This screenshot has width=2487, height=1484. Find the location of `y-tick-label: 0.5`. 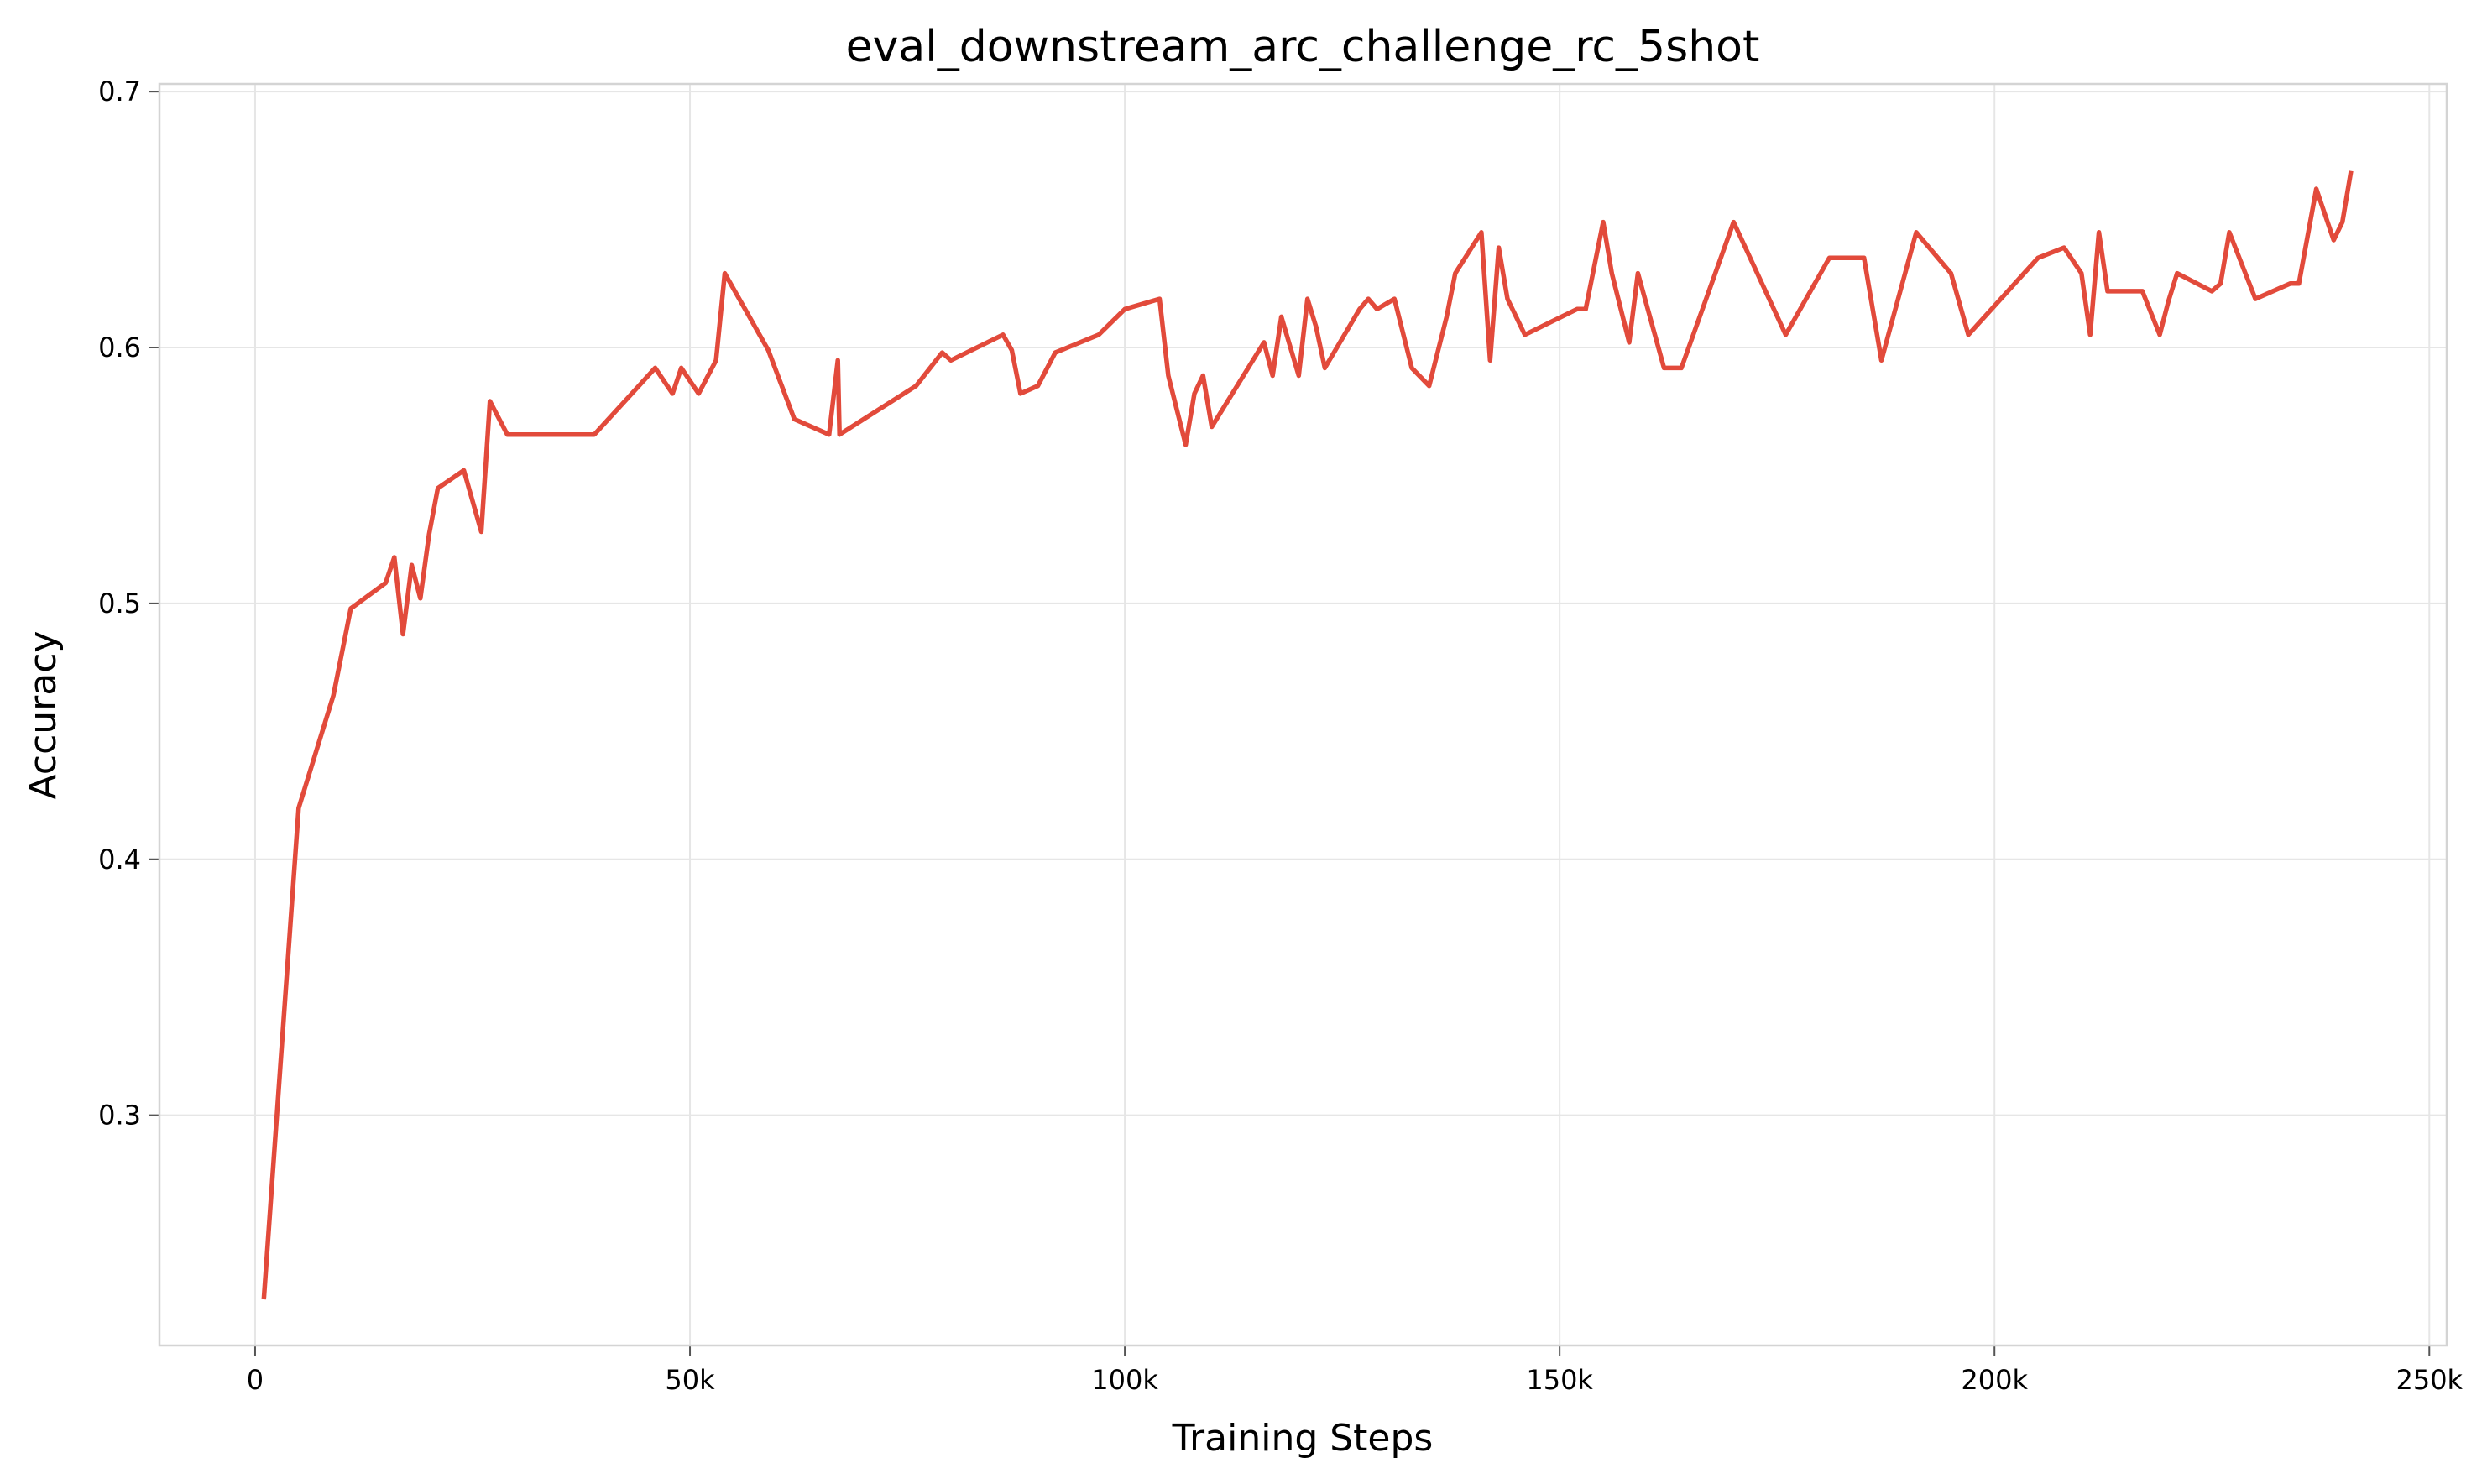

y-tick-label: 0.5 is located at coordinates (119, 603).